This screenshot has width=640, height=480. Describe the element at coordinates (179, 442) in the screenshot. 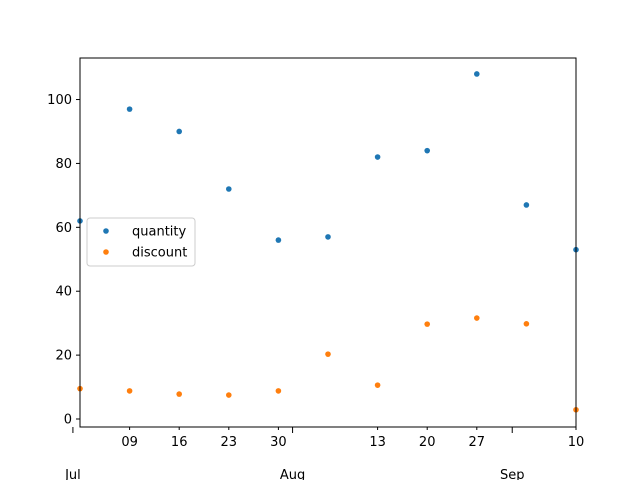

I see `x-minor-tick-label: 16` at that location.